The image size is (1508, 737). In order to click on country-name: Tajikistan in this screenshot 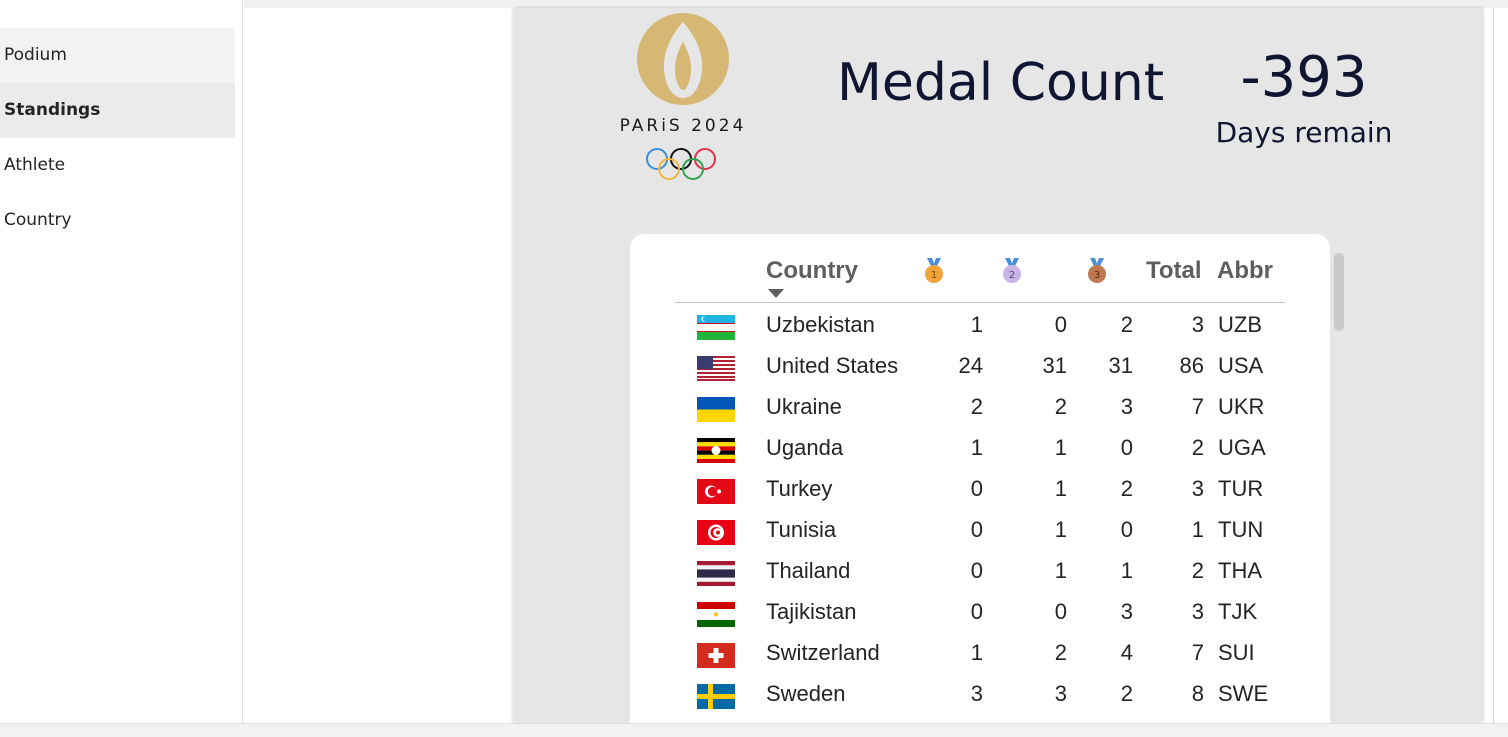, I will do `click(811, 611)`.